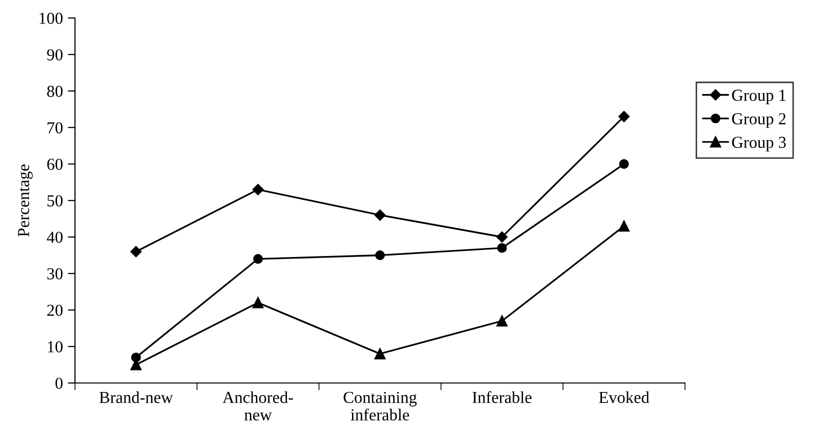 Image resolution: width=820 pixels, height=445 pixels. What do you see at coordinates (55, 54) in the screenshot?
I see `y-tick-label: 90` at bounding box center [55, 54].